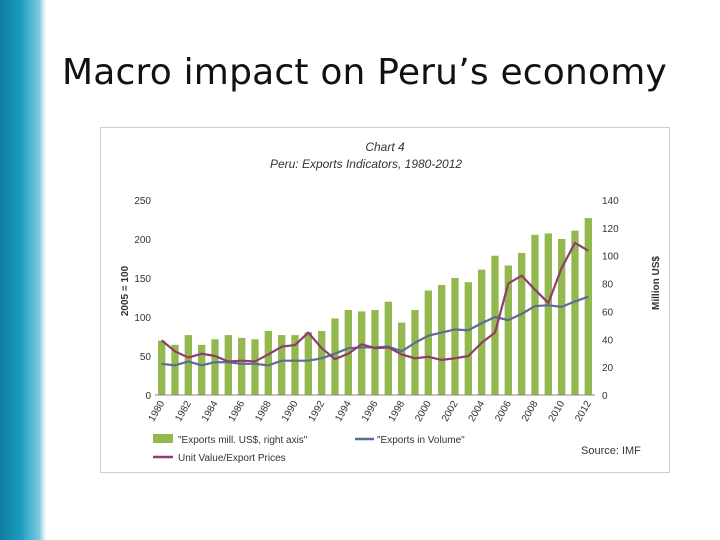 The height and width of the screenshot is (540, 720). Describe the element at coordinates (362, 353) in the screenshot. I see `bar-1995` at that location.